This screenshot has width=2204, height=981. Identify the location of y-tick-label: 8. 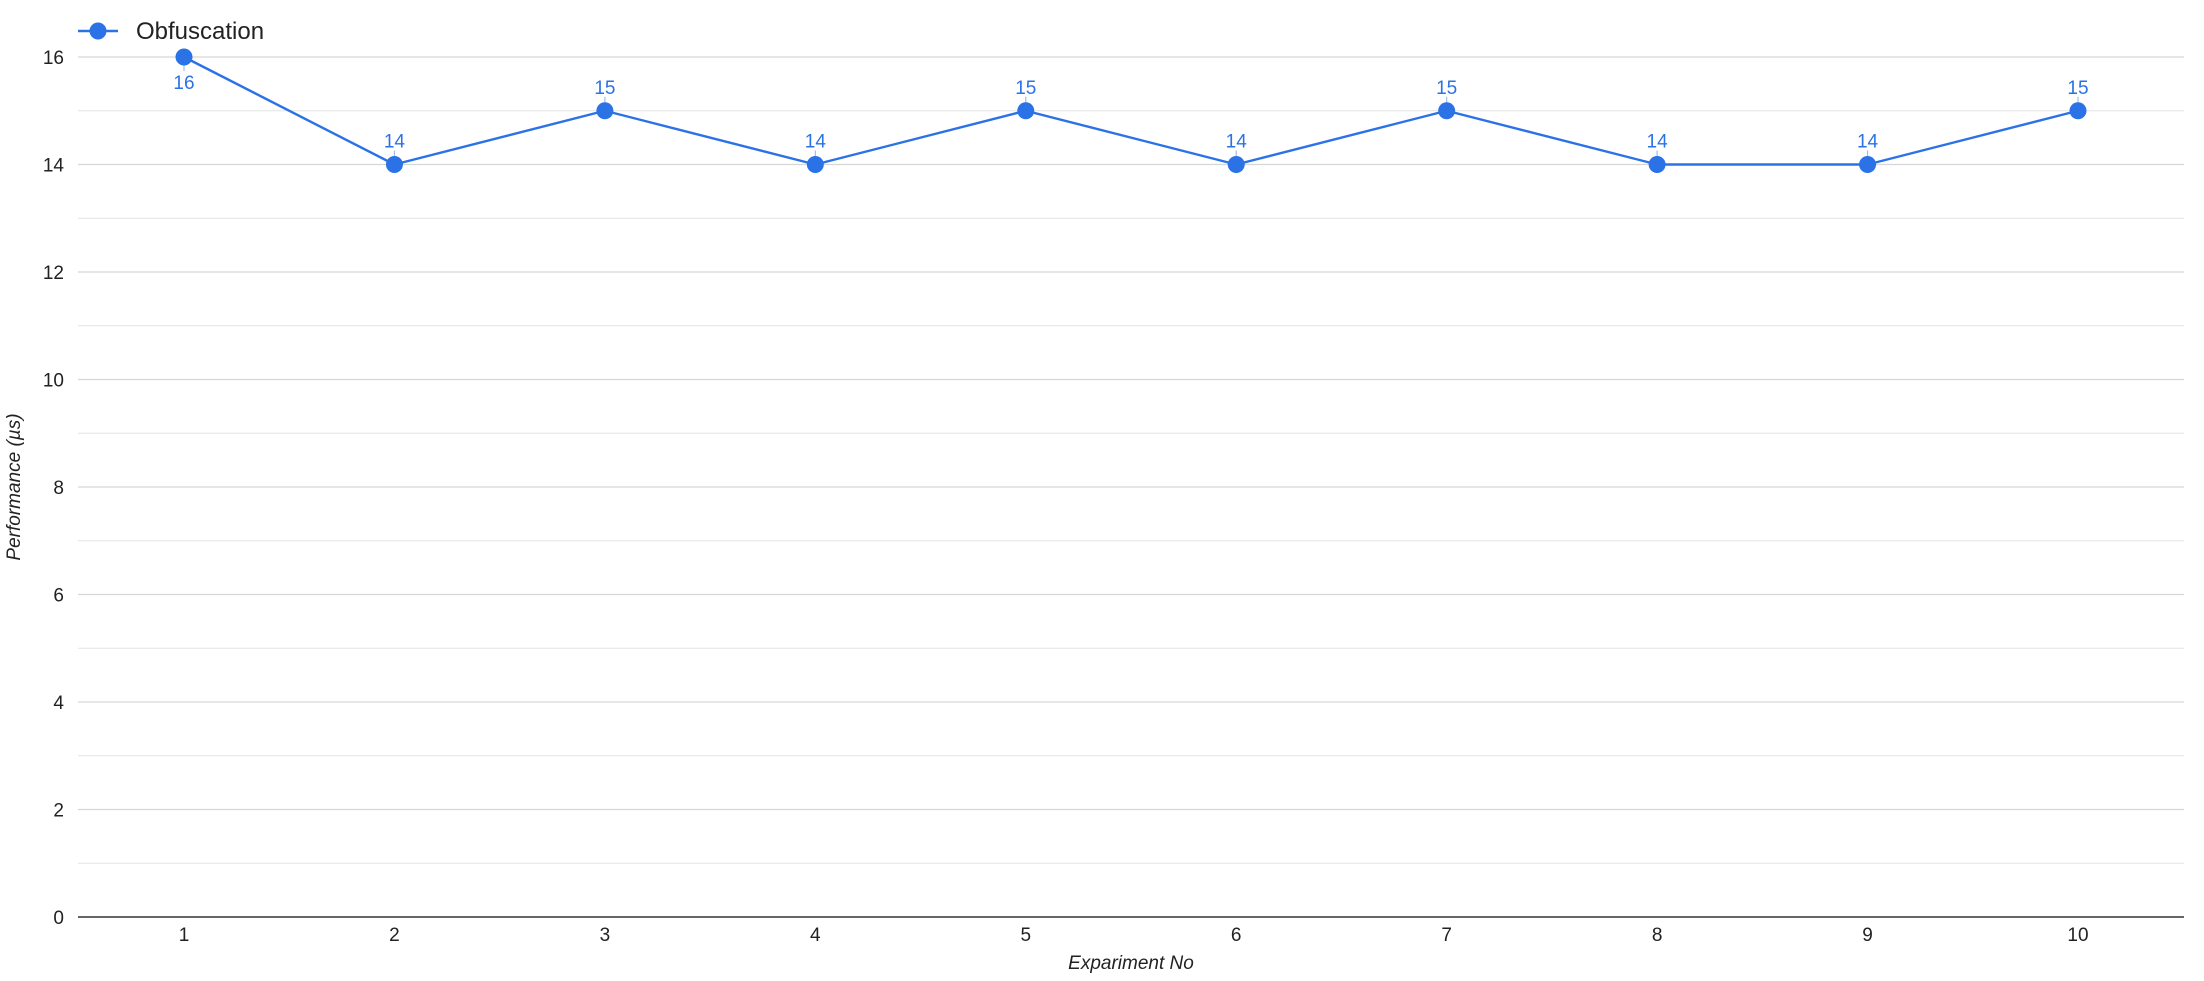
(58, 488).